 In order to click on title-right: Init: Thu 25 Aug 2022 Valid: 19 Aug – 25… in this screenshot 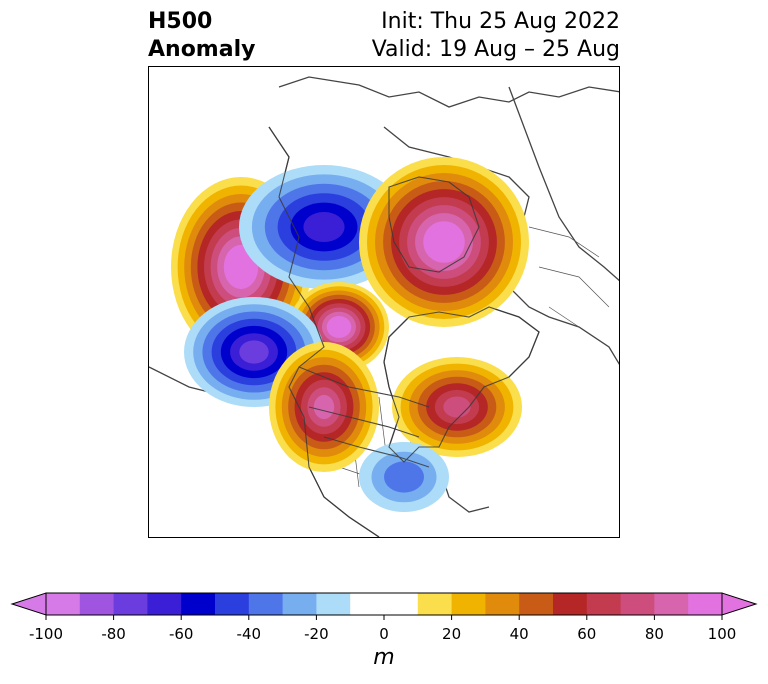, I will do `click(496, 36)`.